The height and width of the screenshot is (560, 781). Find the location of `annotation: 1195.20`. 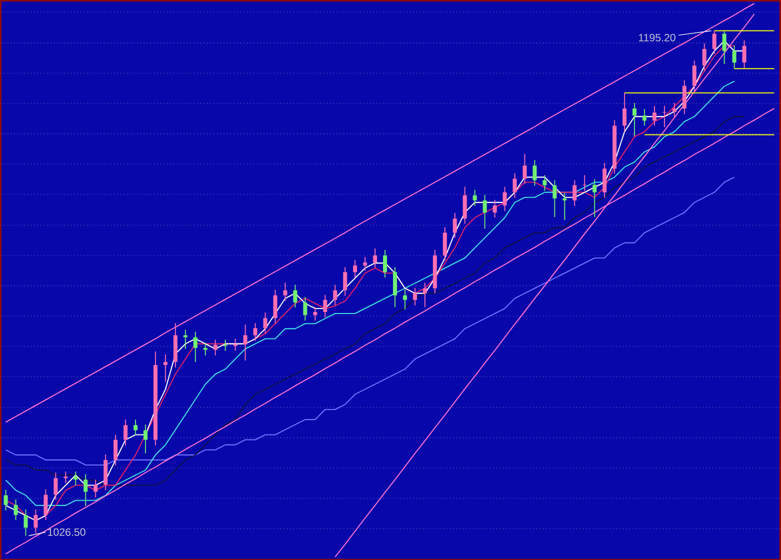

annotation: 1195.20 is located at coordinates (657, 38).